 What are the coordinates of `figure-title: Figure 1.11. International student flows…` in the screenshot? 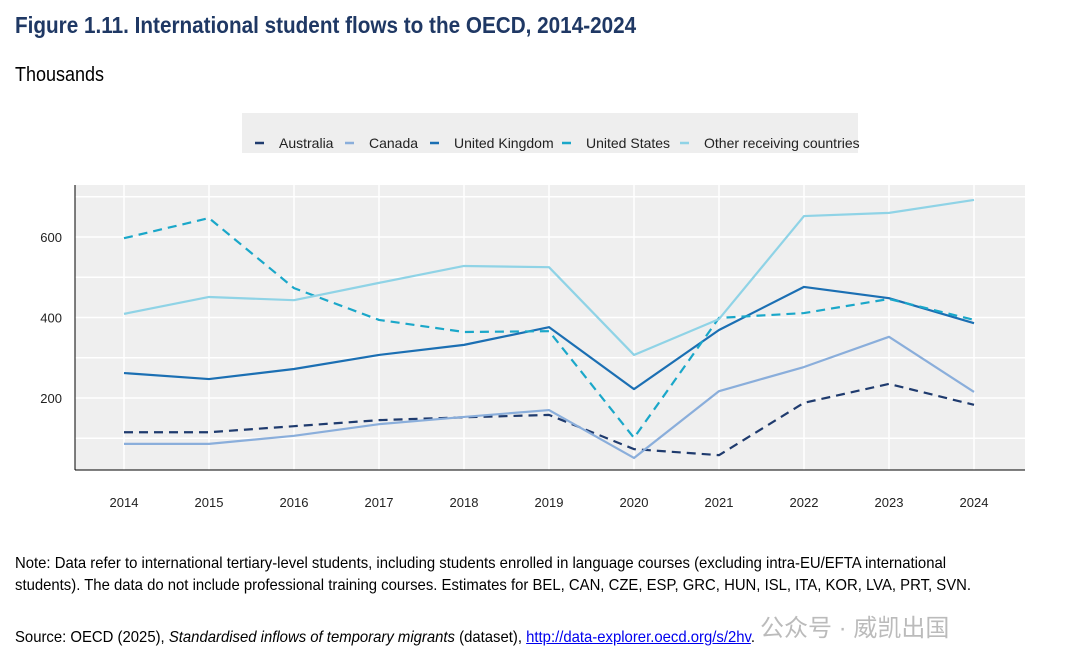 It's located at (326, 25).